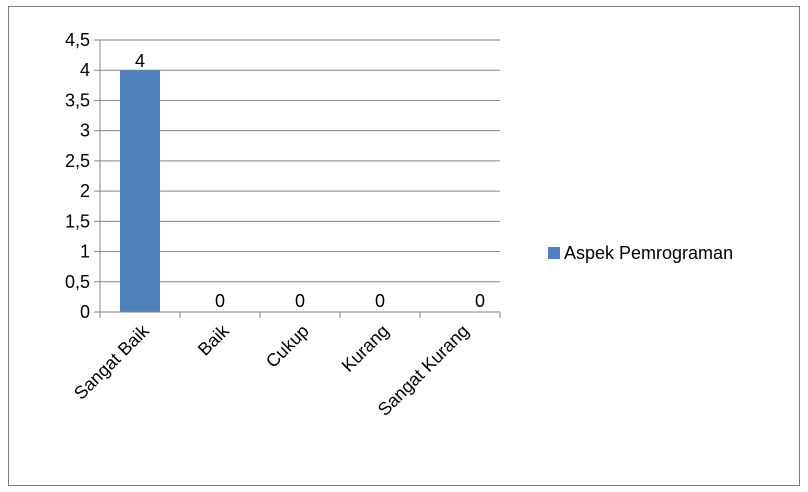  What do you see at coordinates (648, 253) in the screenshot?
I see `legend-label: Aspek Pemrograman` at bounding box center [648, 253].